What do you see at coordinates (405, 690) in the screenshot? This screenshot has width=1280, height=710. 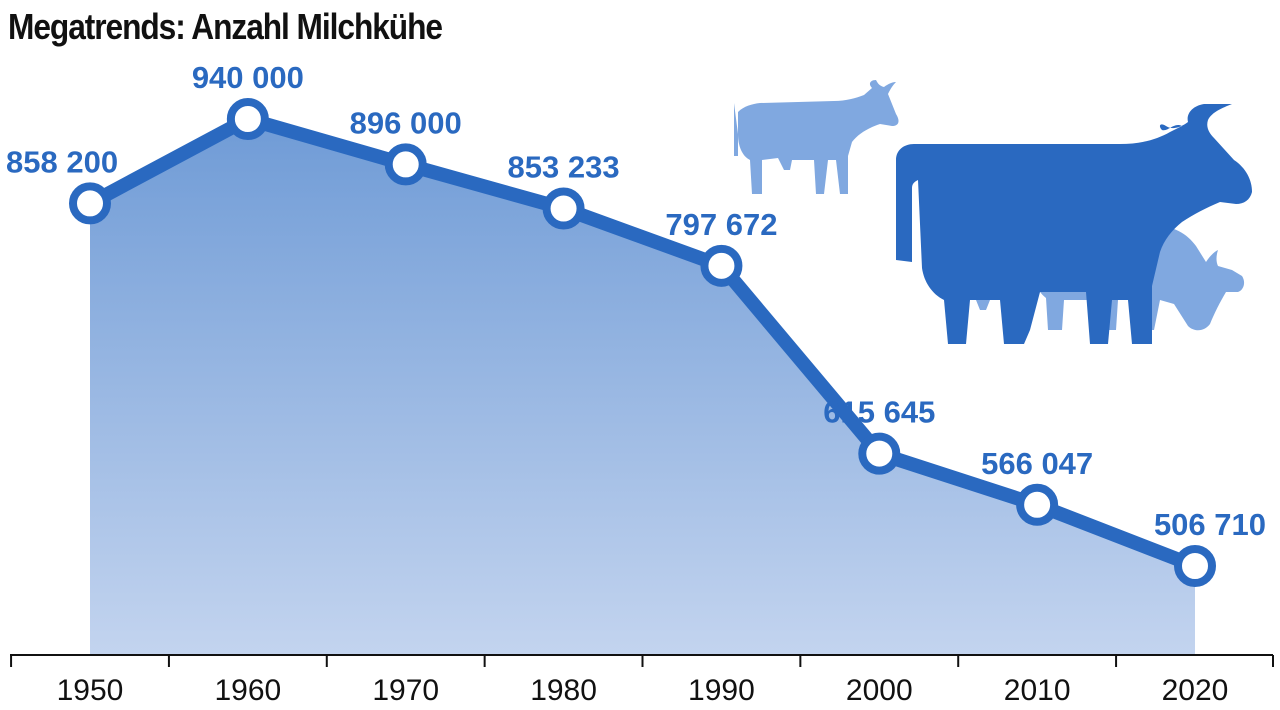 I see `x-tick-label: 1970` at bounding box center [405, 690].